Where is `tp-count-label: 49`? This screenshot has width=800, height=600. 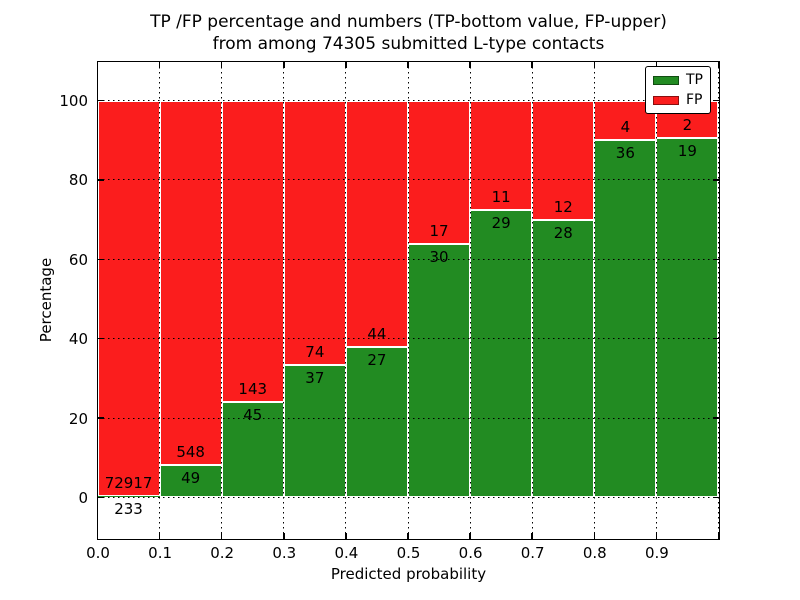
tp-count-label: 49 is located at coordinates (191, 477).